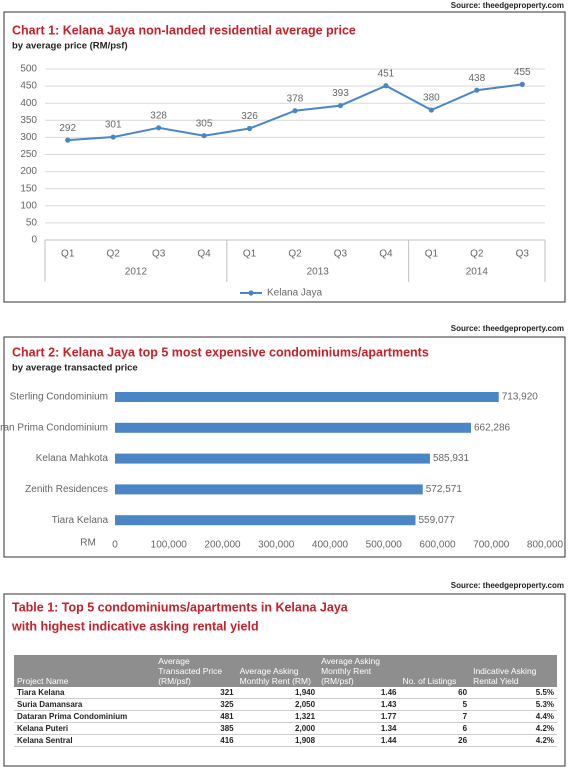 The height and width of the screenshot is (772, 569). Describe the element at coordinates (522, 72) in the screenshot. I see `data-label: 455` at that location.